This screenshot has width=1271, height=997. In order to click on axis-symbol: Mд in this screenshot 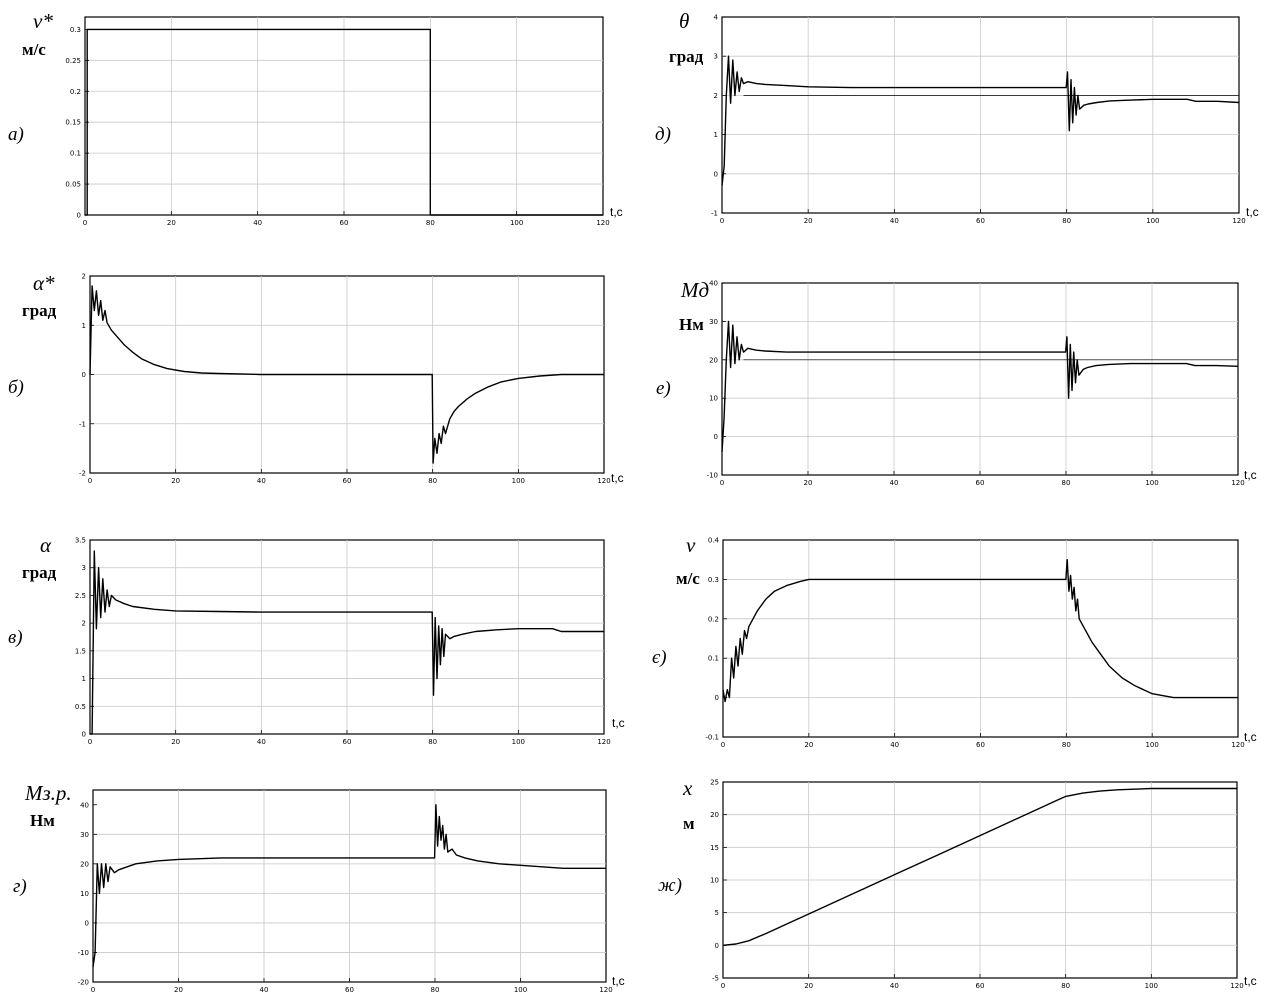, I will do `click(694, 290)`.